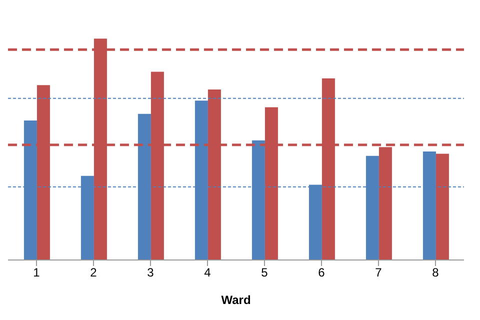  I want to click on x-tick-label: 7, so click(378, 273).